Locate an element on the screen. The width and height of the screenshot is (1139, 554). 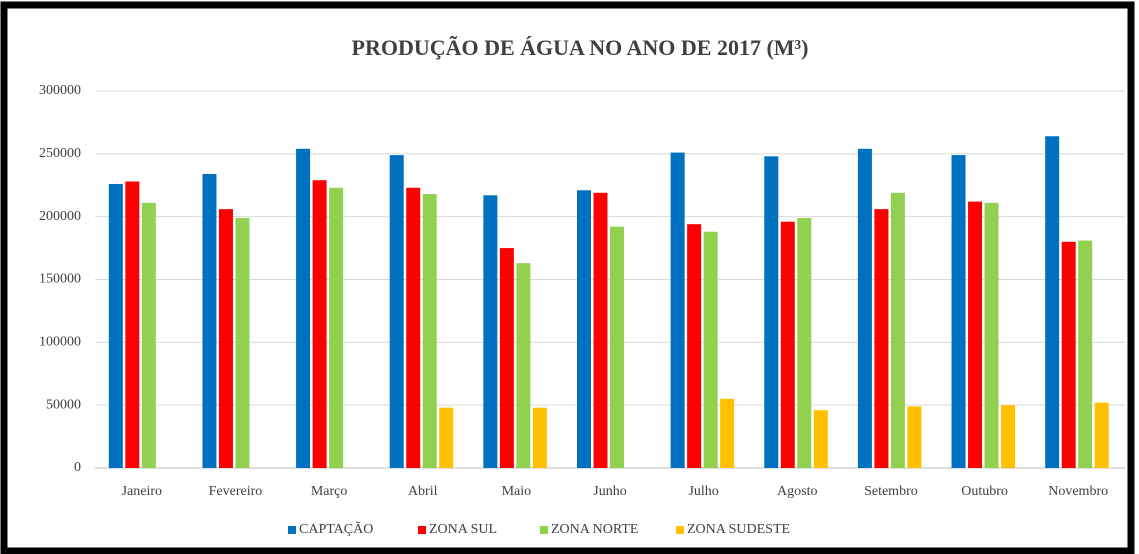
y-tick-label: 150000 is located at coordinates (60, 279).